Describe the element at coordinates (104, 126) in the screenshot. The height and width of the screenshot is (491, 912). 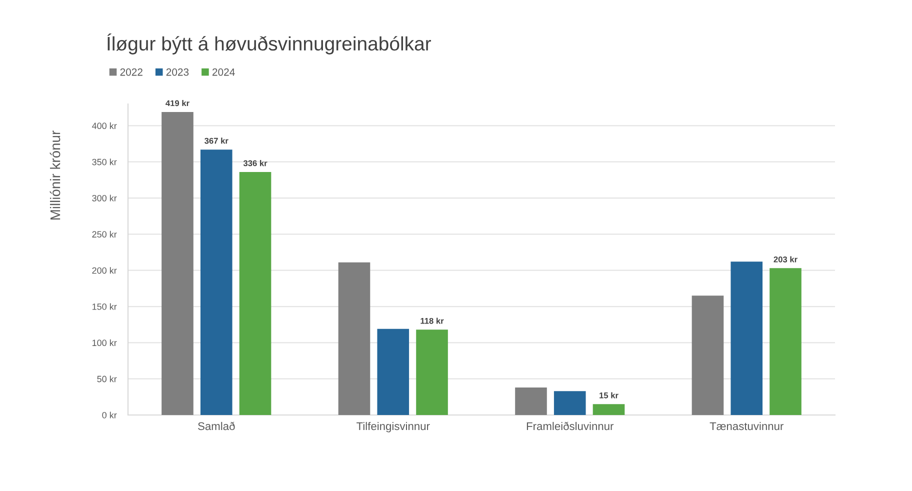
I see `y-tick-label: 400 kr` at that location.